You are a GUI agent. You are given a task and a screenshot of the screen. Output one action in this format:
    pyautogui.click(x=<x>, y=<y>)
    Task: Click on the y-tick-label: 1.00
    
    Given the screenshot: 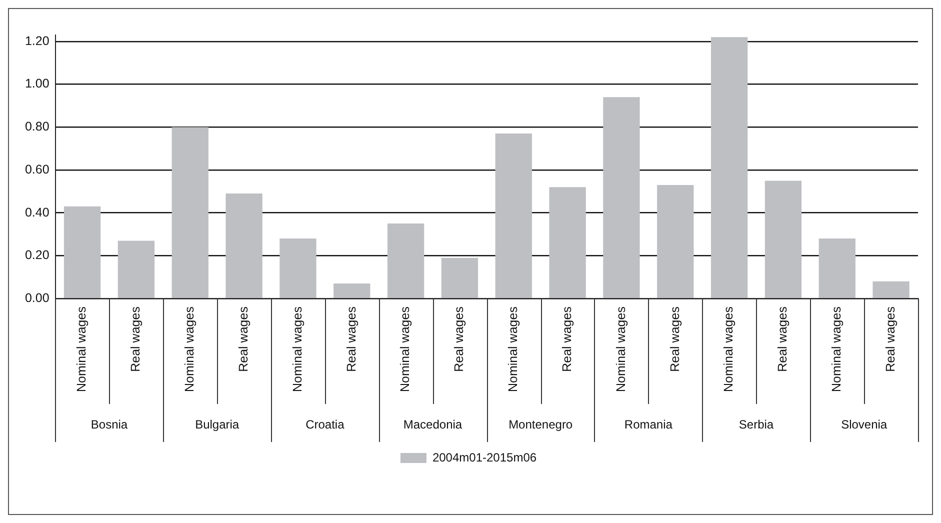 What is the action you would take?
    pyautogui.click(x=37, y=83)
    